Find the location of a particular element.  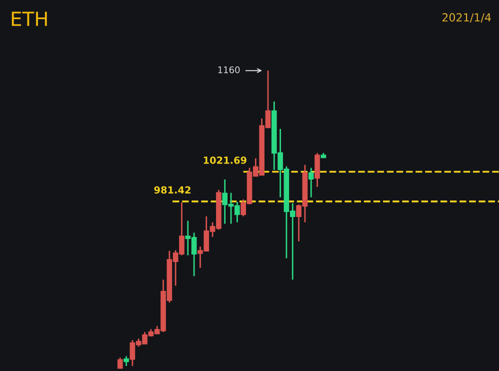

annotation: 1021.69 is located at coordinates (225, 160).